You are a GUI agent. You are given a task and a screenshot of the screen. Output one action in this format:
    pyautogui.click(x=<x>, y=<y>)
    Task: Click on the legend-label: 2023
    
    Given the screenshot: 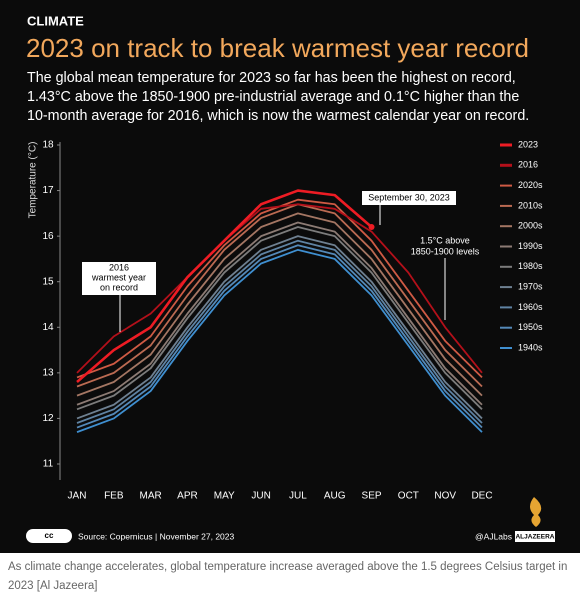 What is the action you would take?
    pyautogui.click(x=528, y=144)
    